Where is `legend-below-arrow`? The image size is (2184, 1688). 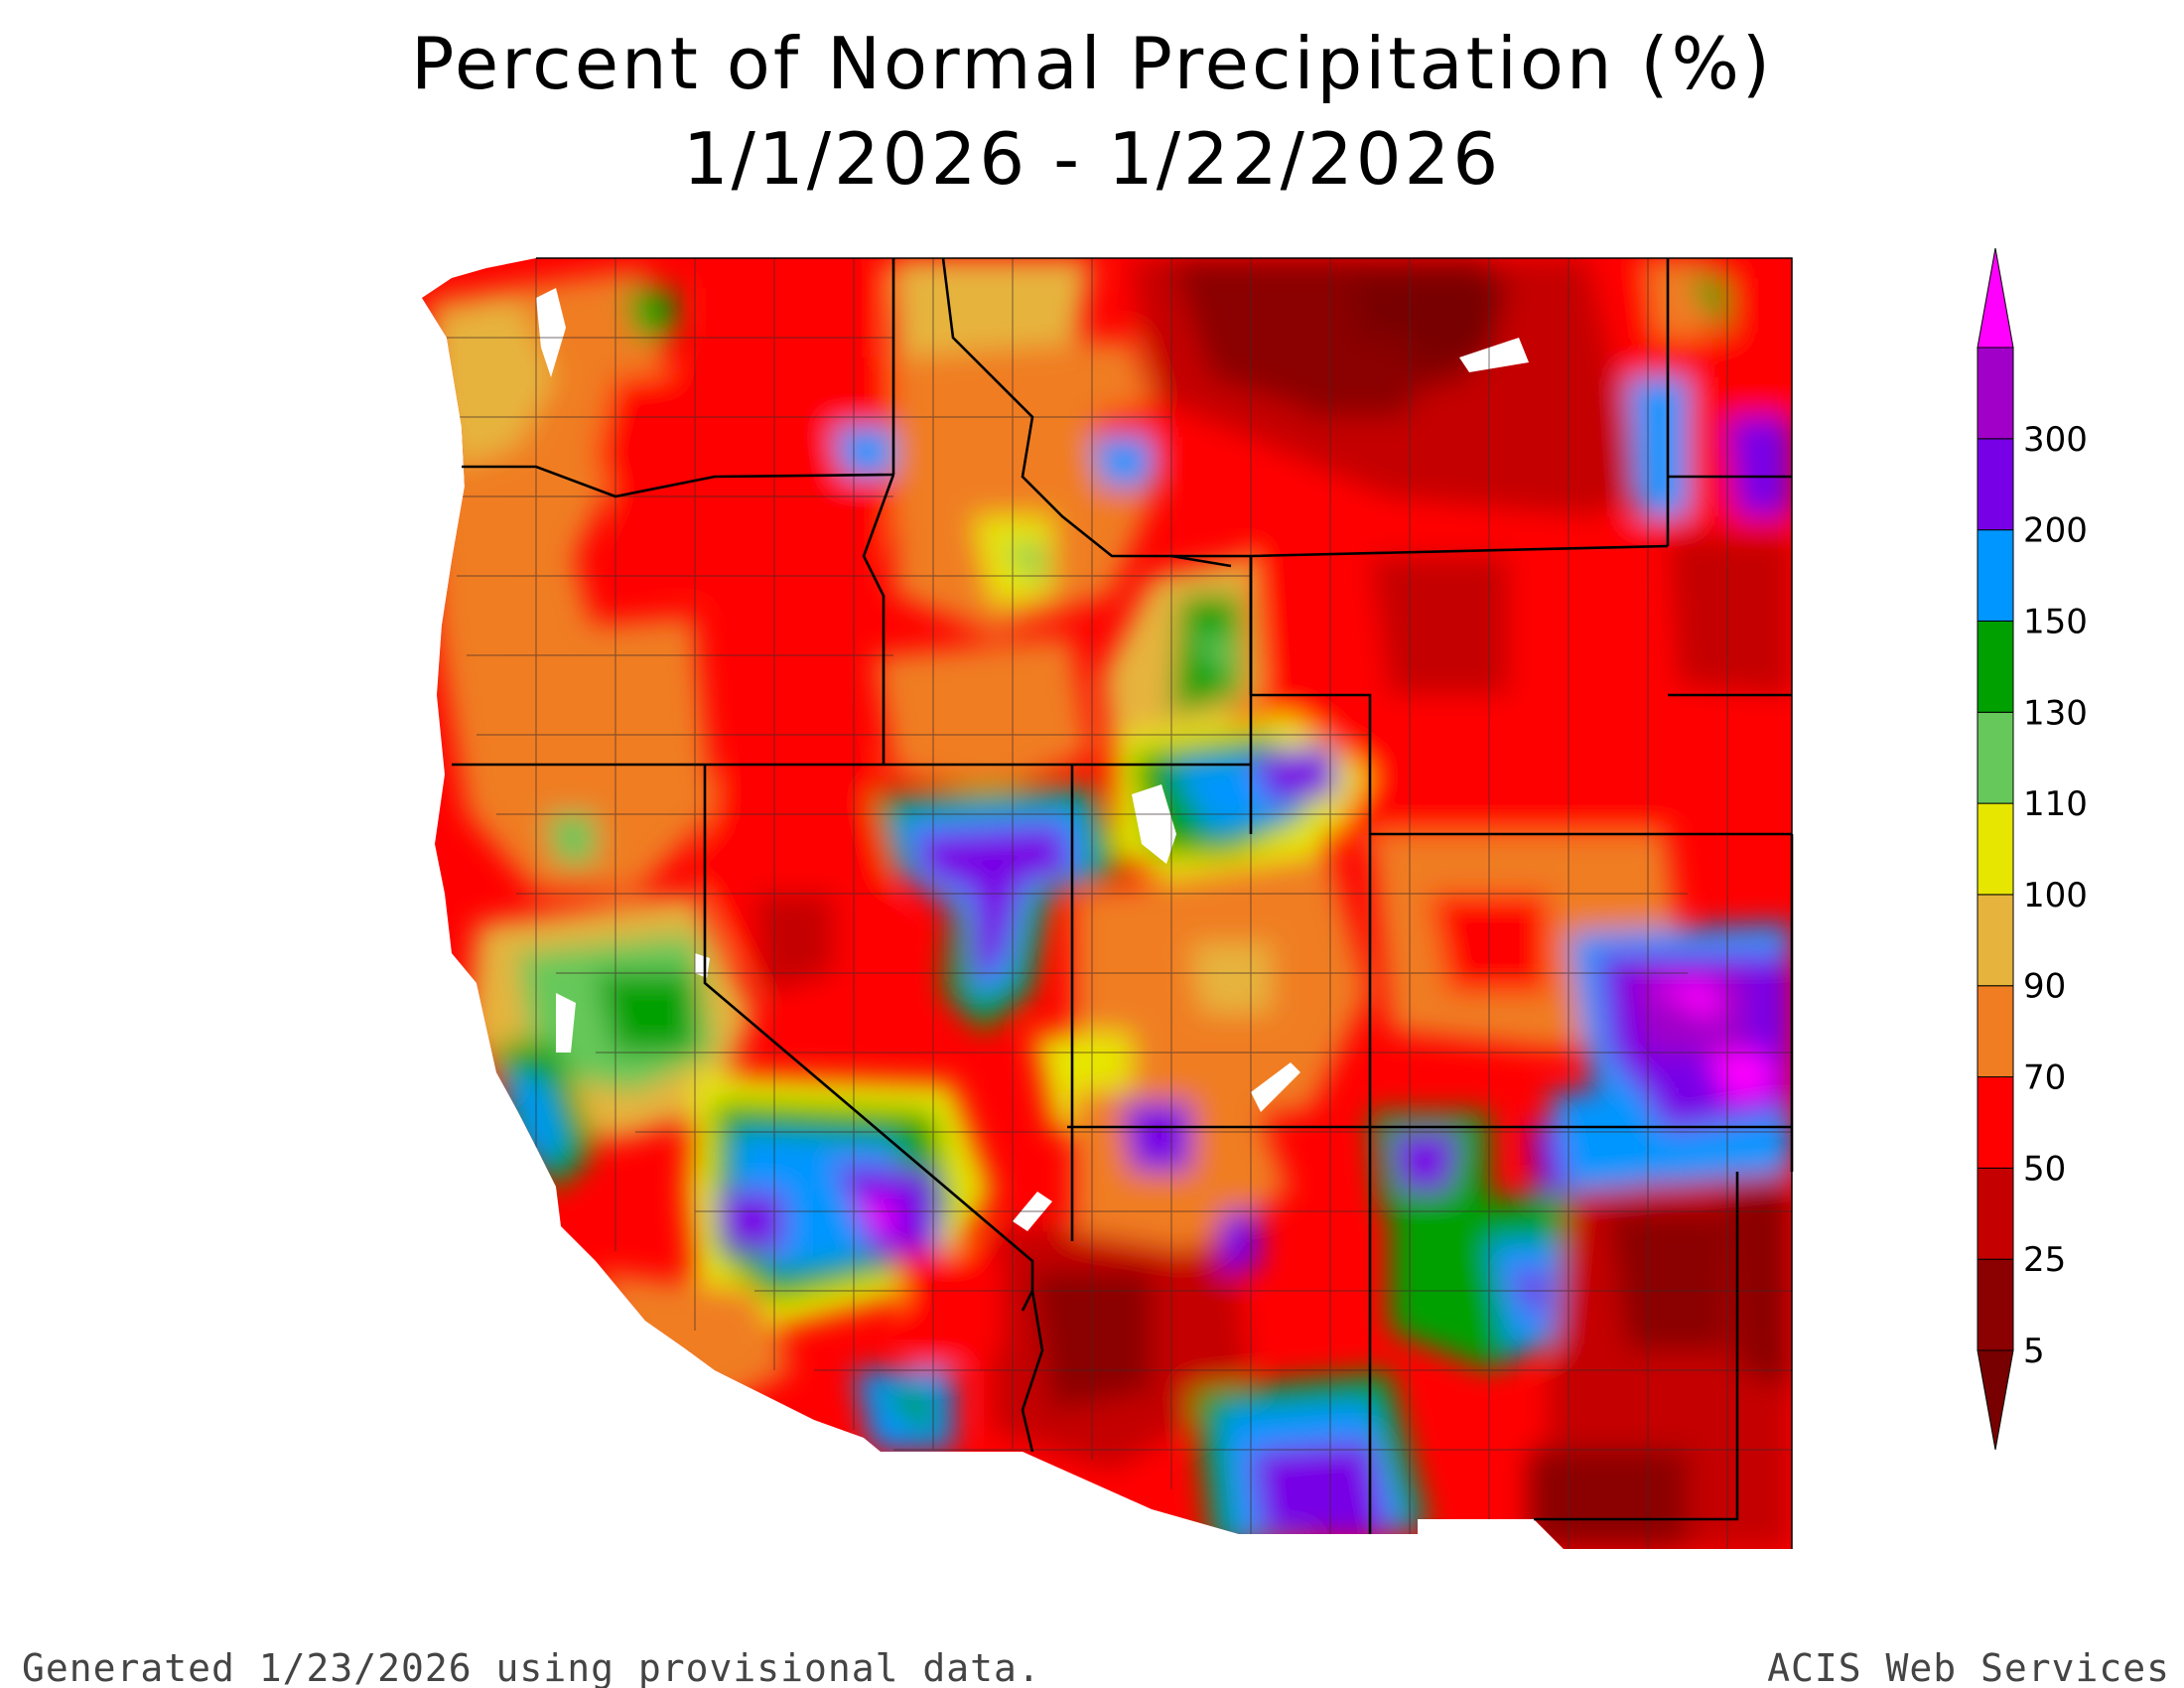 legend-below-arrow is located at coordinates (1995, 1400).